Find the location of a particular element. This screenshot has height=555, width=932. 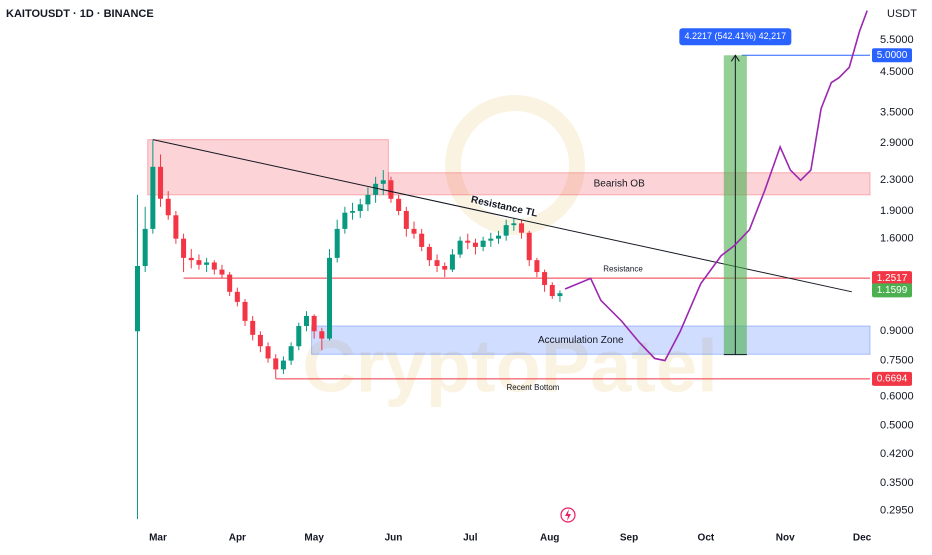

measure-label-box is located at coordinates (735, 37).